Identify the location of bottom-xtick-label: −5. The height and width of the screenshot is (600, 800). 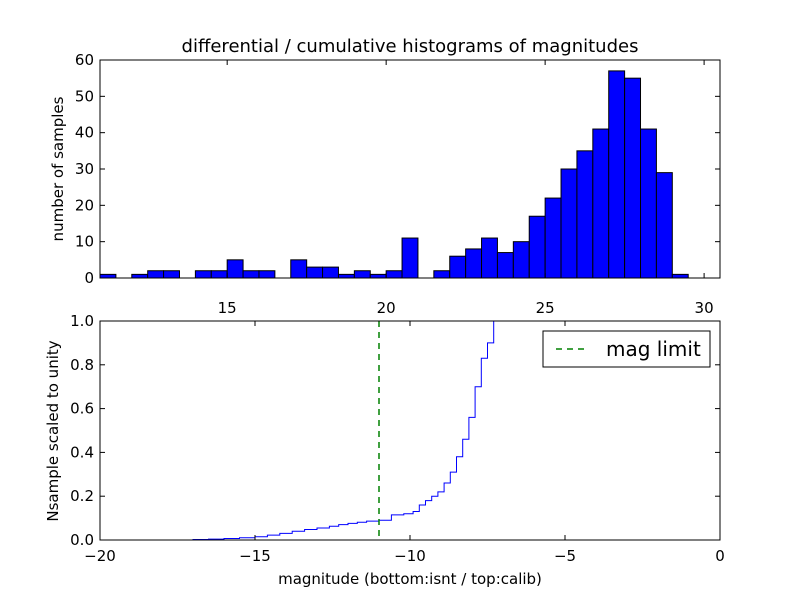
(565, 556).